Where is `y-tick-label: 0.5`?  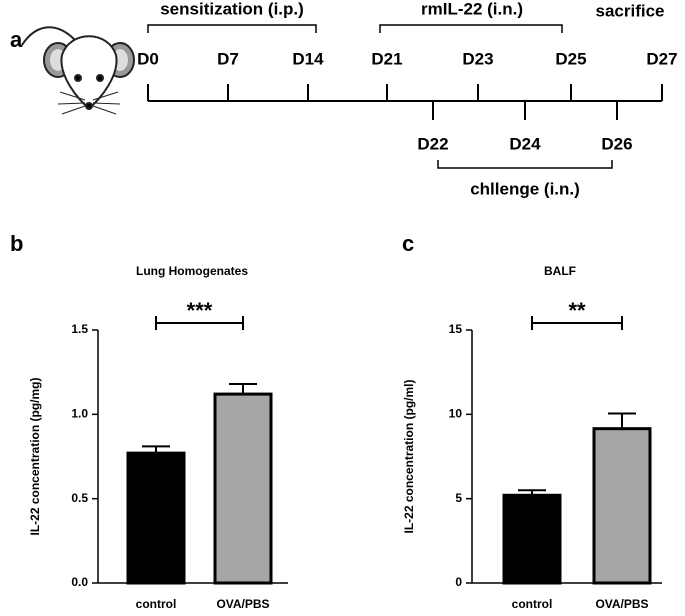 y-tick-label: 0.5 is located at coordinates (79, 498).